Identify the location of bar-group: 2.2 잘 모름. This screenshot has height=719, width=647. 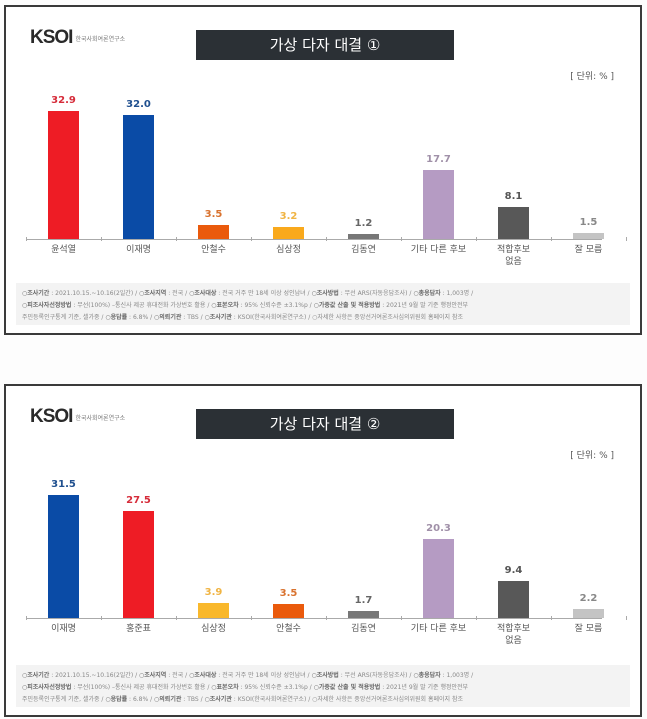
(588, 556).